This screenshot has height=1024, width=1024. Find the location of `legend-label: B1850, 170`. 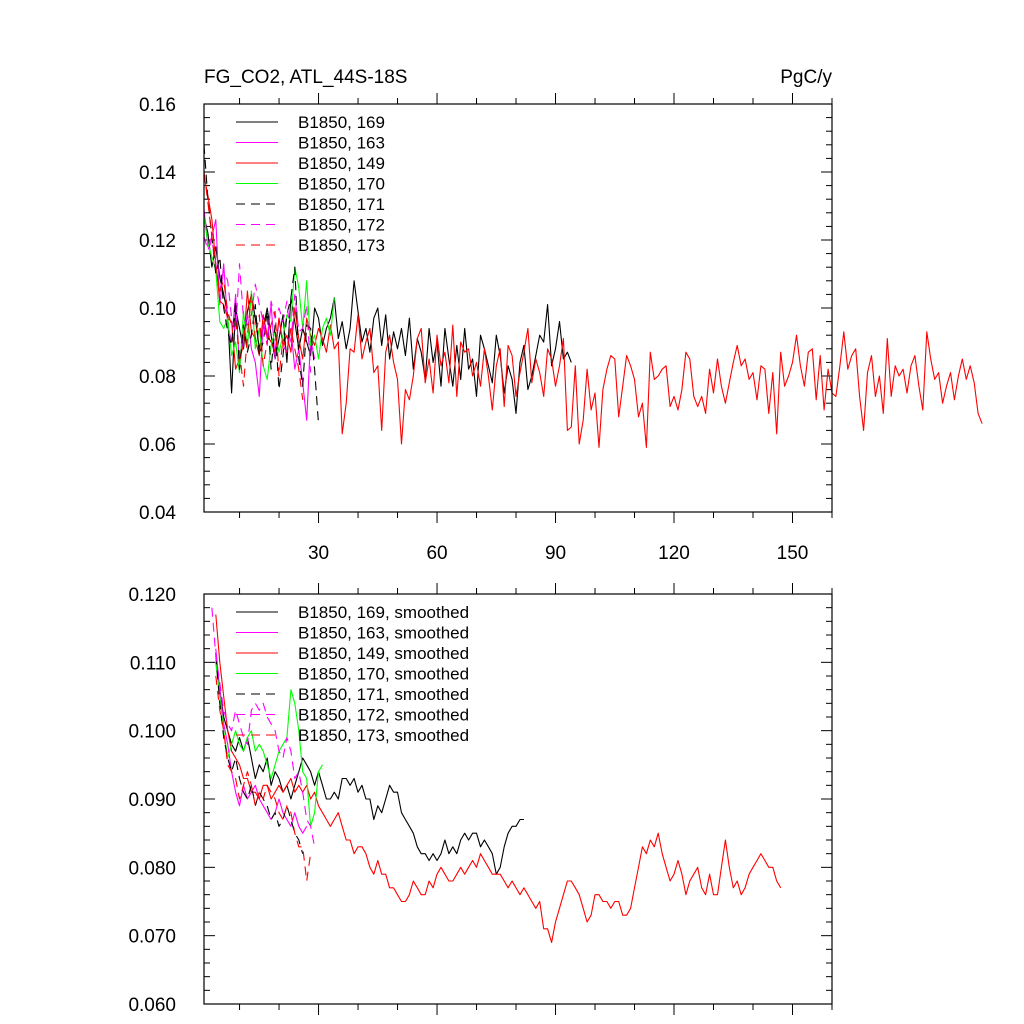

legend-label: B1850, 170 is located at coordinates (341, 184).